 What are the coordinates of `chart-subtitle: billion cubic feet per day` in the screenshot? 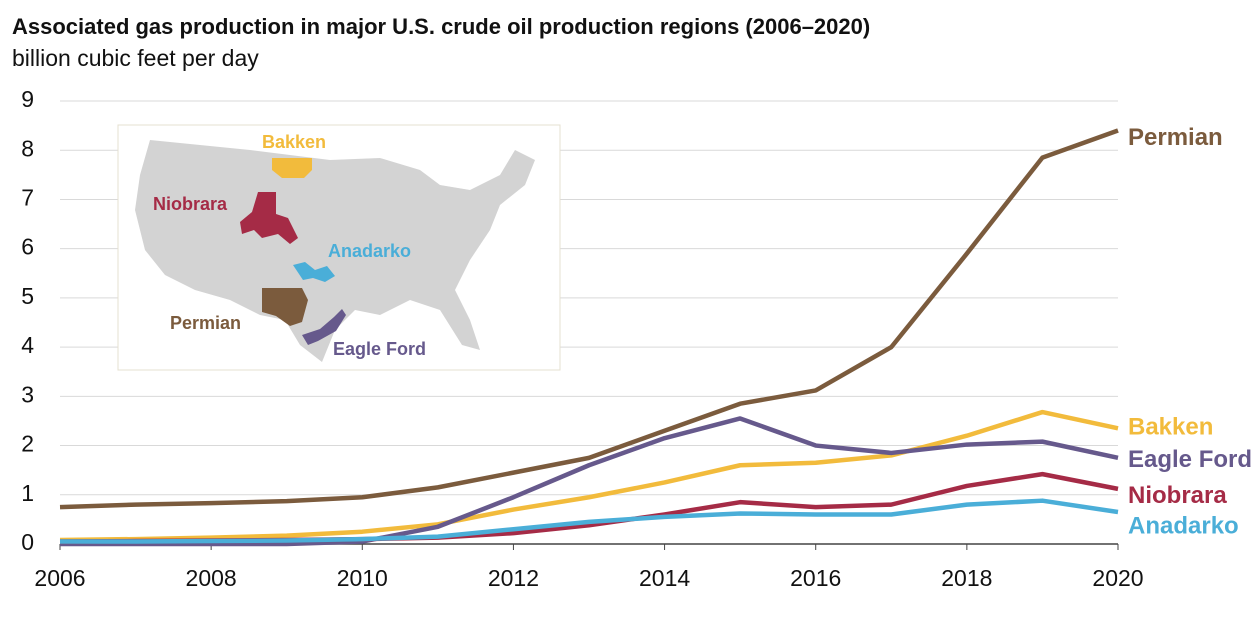 It's located at (135, 58).